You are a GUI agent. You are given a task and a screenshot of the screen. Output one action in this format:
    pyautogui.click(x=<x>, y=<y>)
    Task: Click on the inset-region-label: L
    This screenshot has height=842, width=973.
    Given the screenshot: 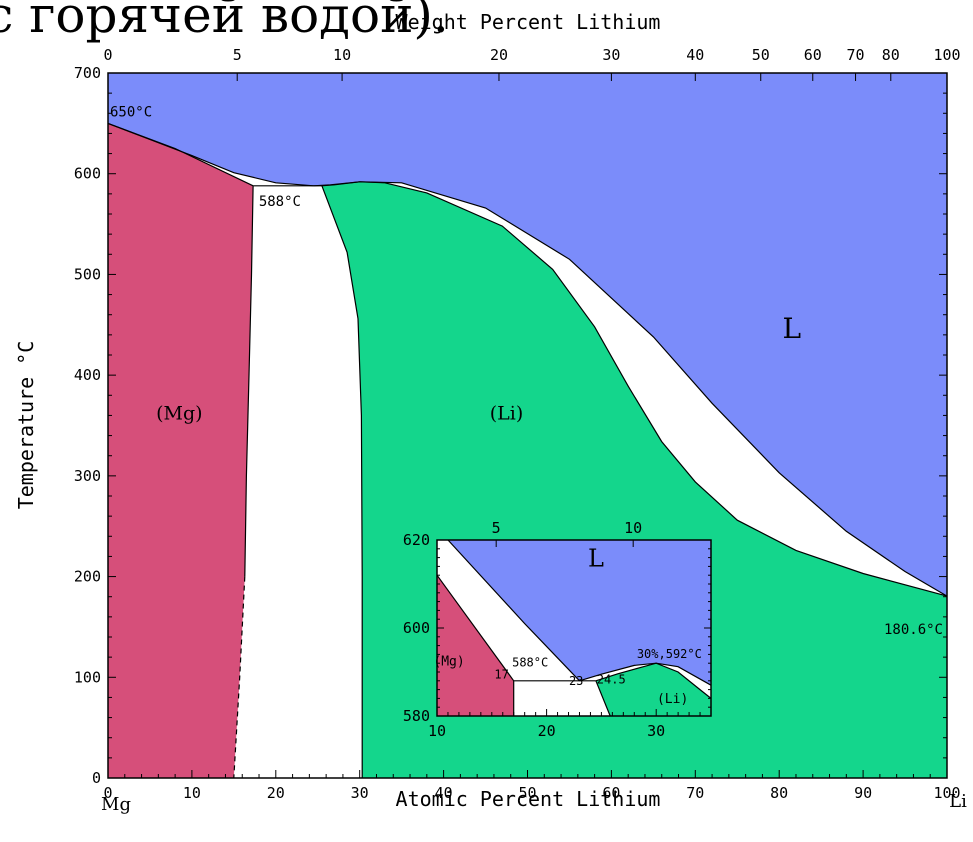 What is the action you would take?
    pyautogui.click(x=596, y=558)
    